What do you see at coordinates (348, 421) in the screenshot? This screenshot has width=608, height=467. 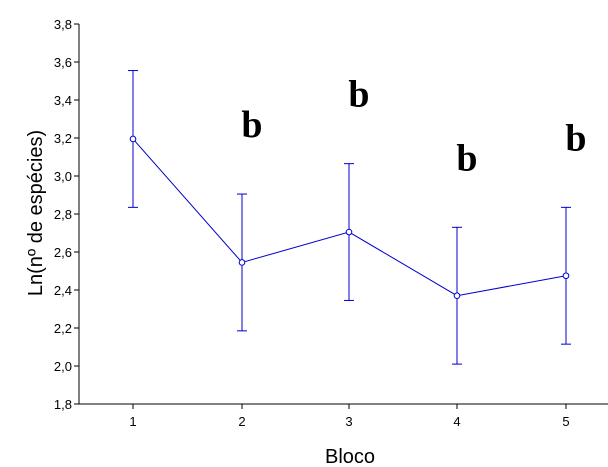 I see `x-tick-label: 3` at bounding box center [348, 421].